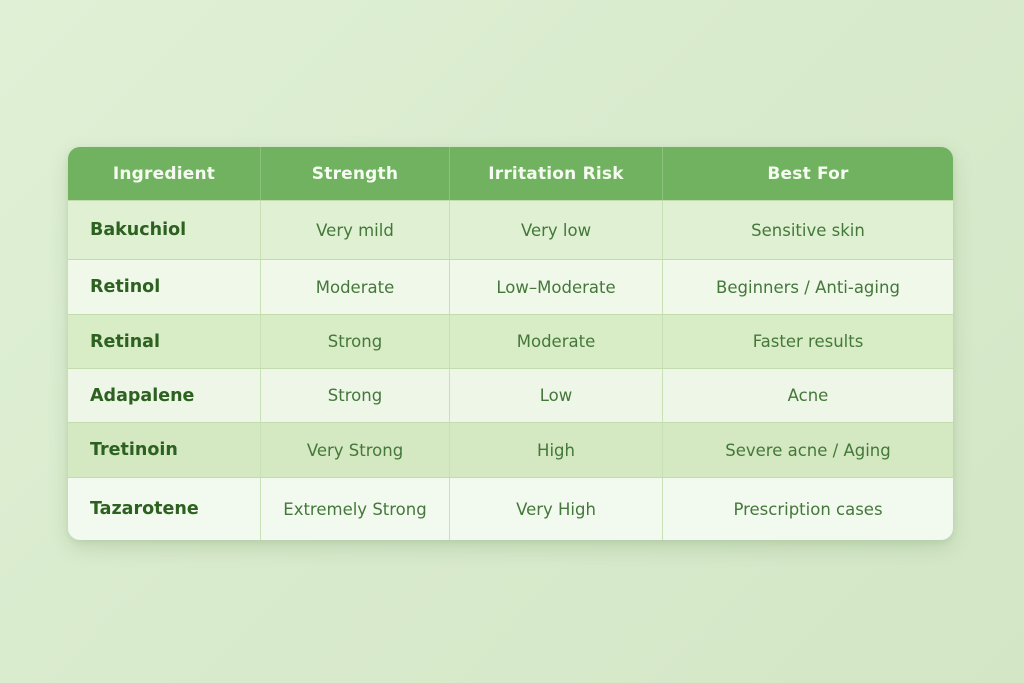  I want to click on irritation-risk-cell: Low, so click(556, 395).